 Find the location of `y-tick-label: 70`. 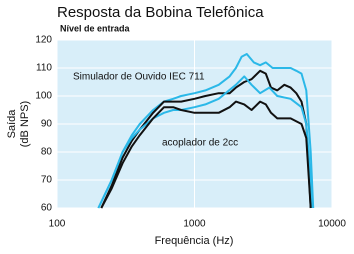

y-tick-label: 70 is located at coordinates (47, 180).